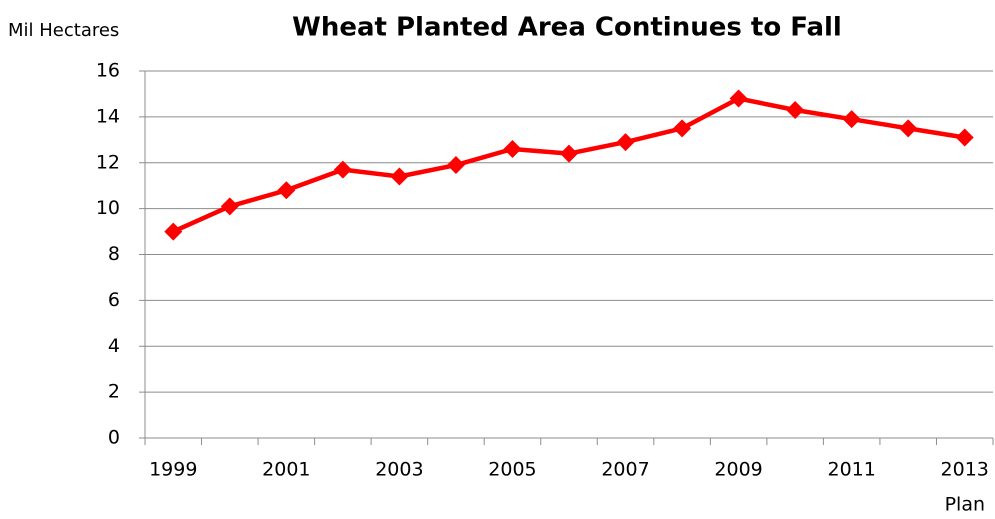 The image size is (995, 519). What do you see at coordinates (512, 470) in the screenshot?
I see `x-tick-label: 2005` at bounding box center [512, 470].